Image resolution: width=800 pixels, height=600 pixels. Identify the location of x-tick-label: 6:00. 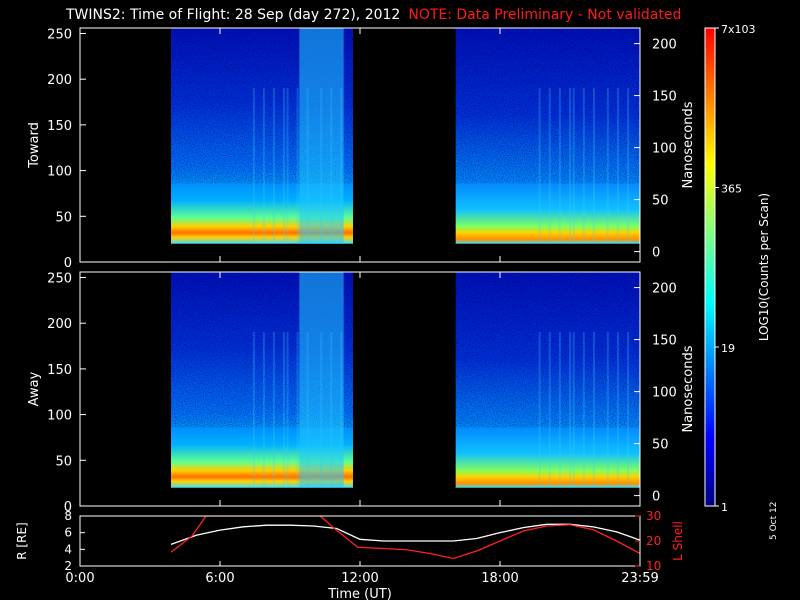
(219, 578).